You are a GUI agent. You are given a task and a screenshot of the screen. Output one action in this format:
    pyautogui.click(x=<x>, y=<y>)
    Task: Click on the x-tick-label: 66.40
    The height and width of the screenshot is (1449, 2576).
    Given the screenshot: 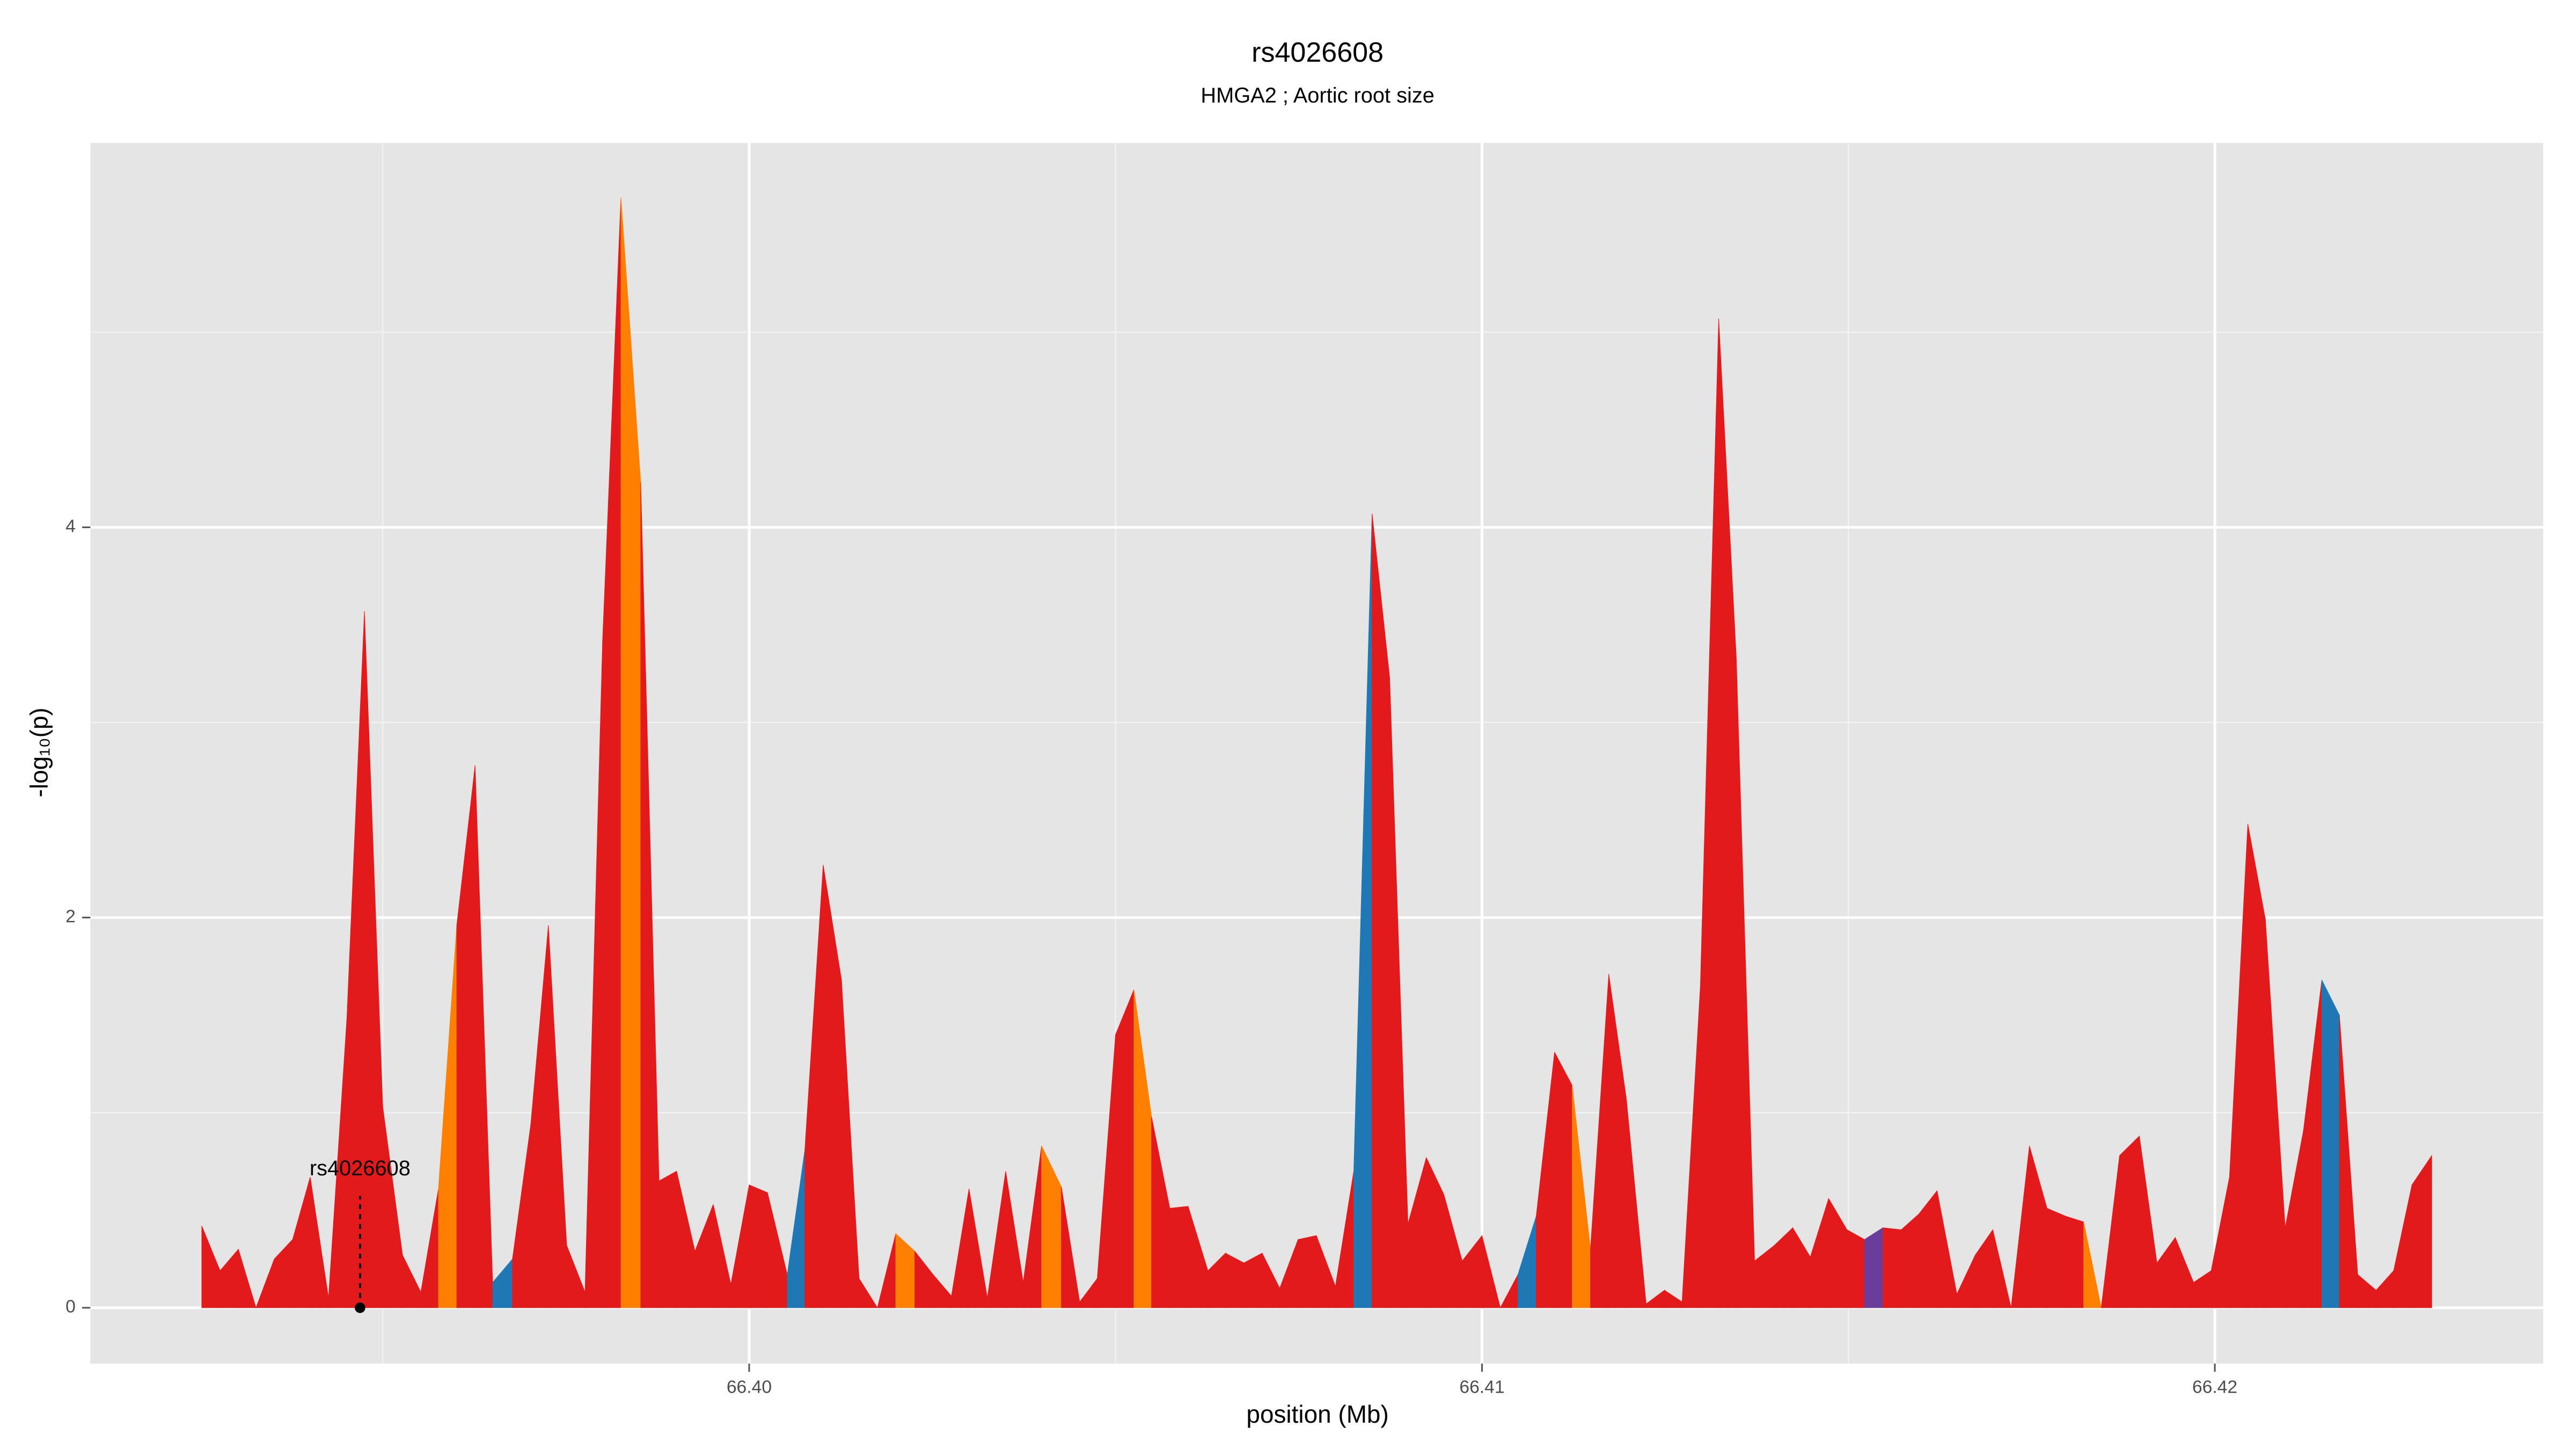 What is the action you would take?
    pyautogui.click(x=749, y=1387)
    